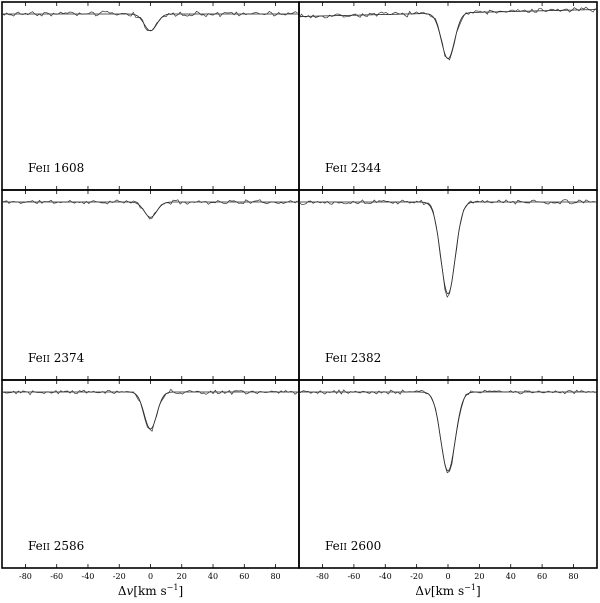 The width and height of the screenshot is (600, 603). I want to click on panel-label: FeII 2382, so click(353, 358).